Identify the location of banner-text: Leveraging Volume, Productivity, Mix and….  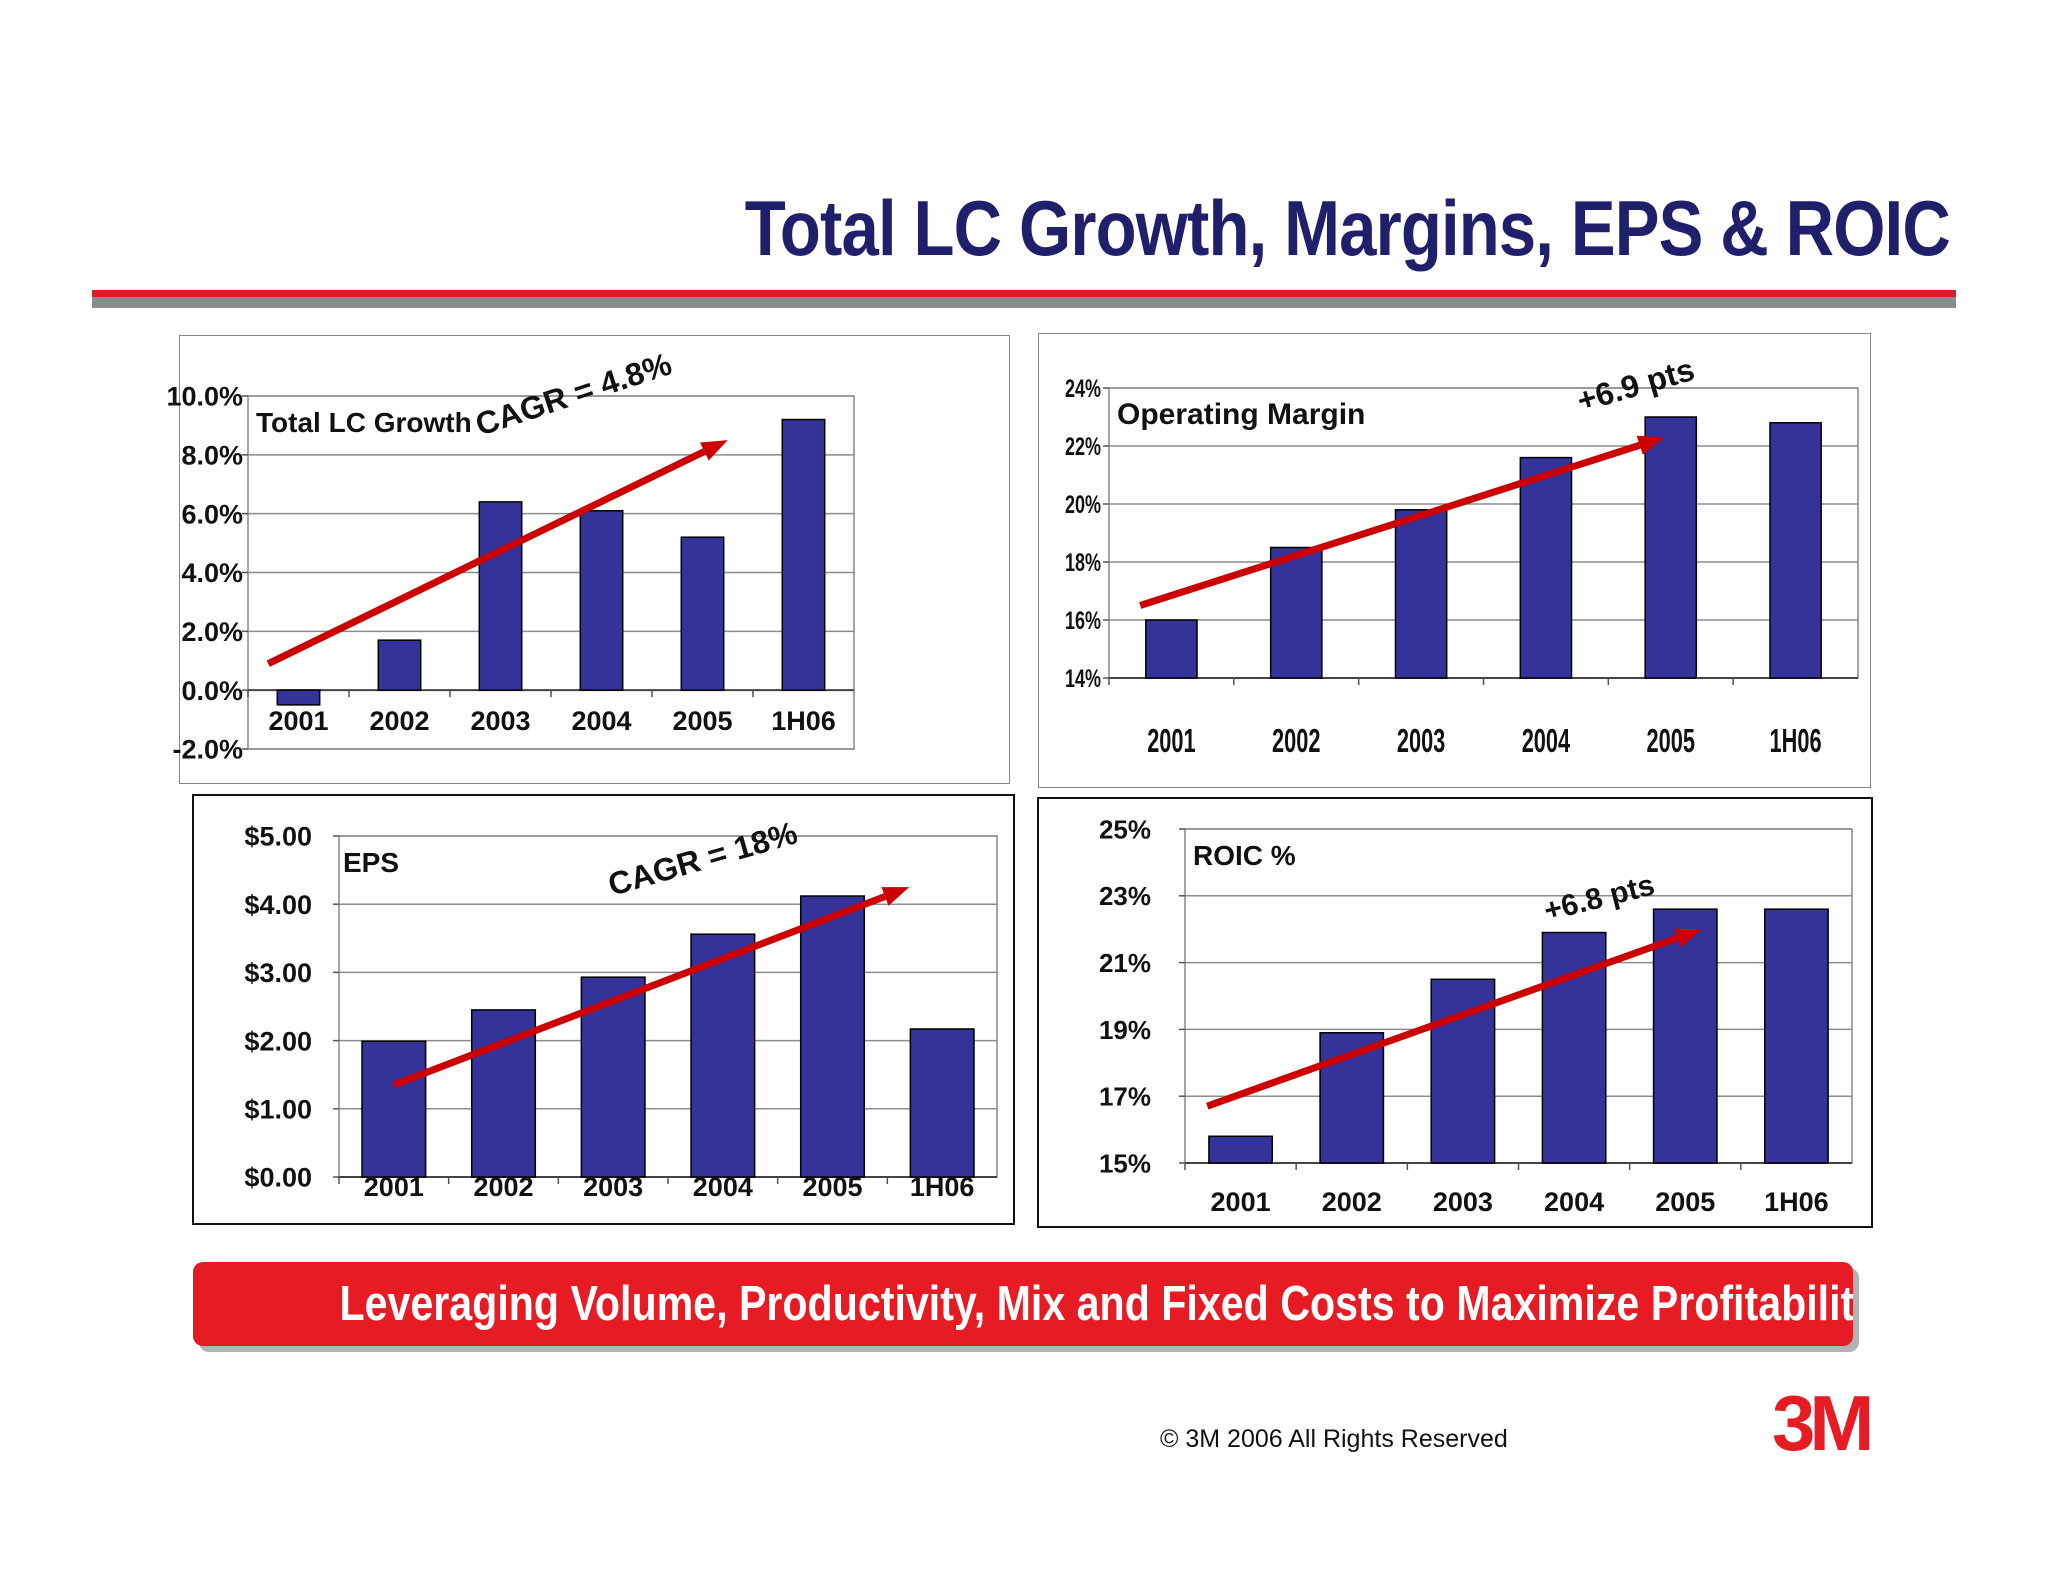
(1096, 1304).